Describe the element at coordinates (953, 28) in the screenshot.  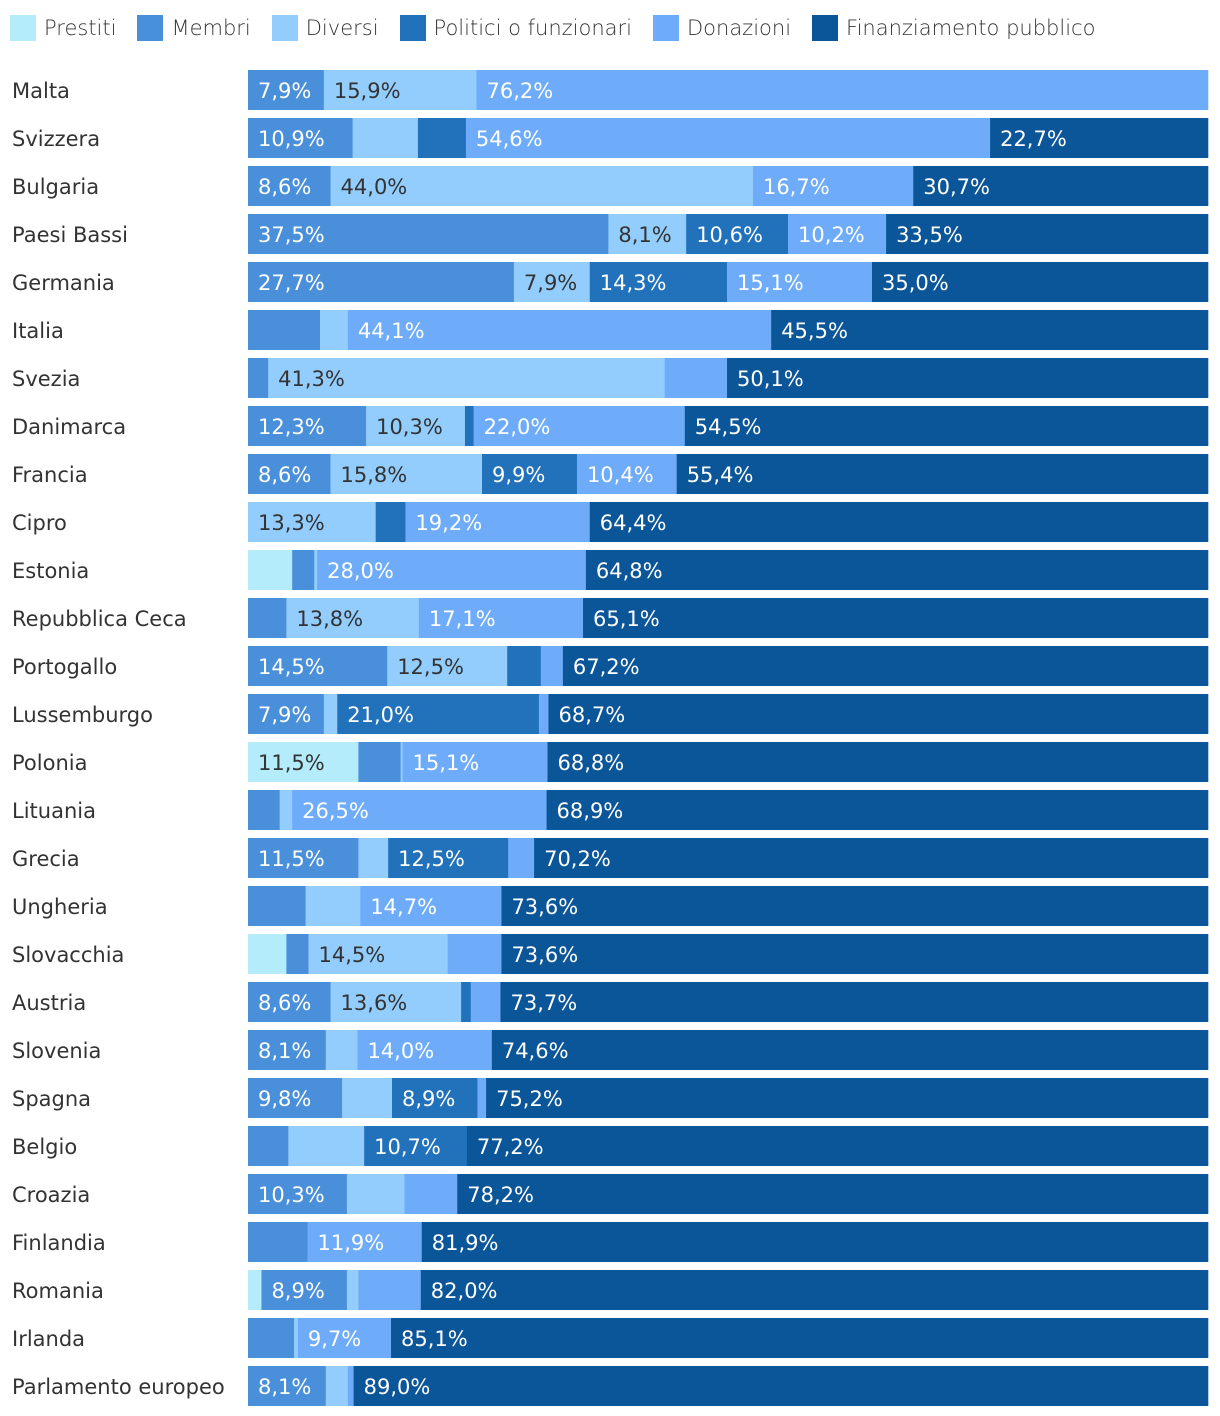
I see `legend-item: Finanziamento pubblico` at that location.